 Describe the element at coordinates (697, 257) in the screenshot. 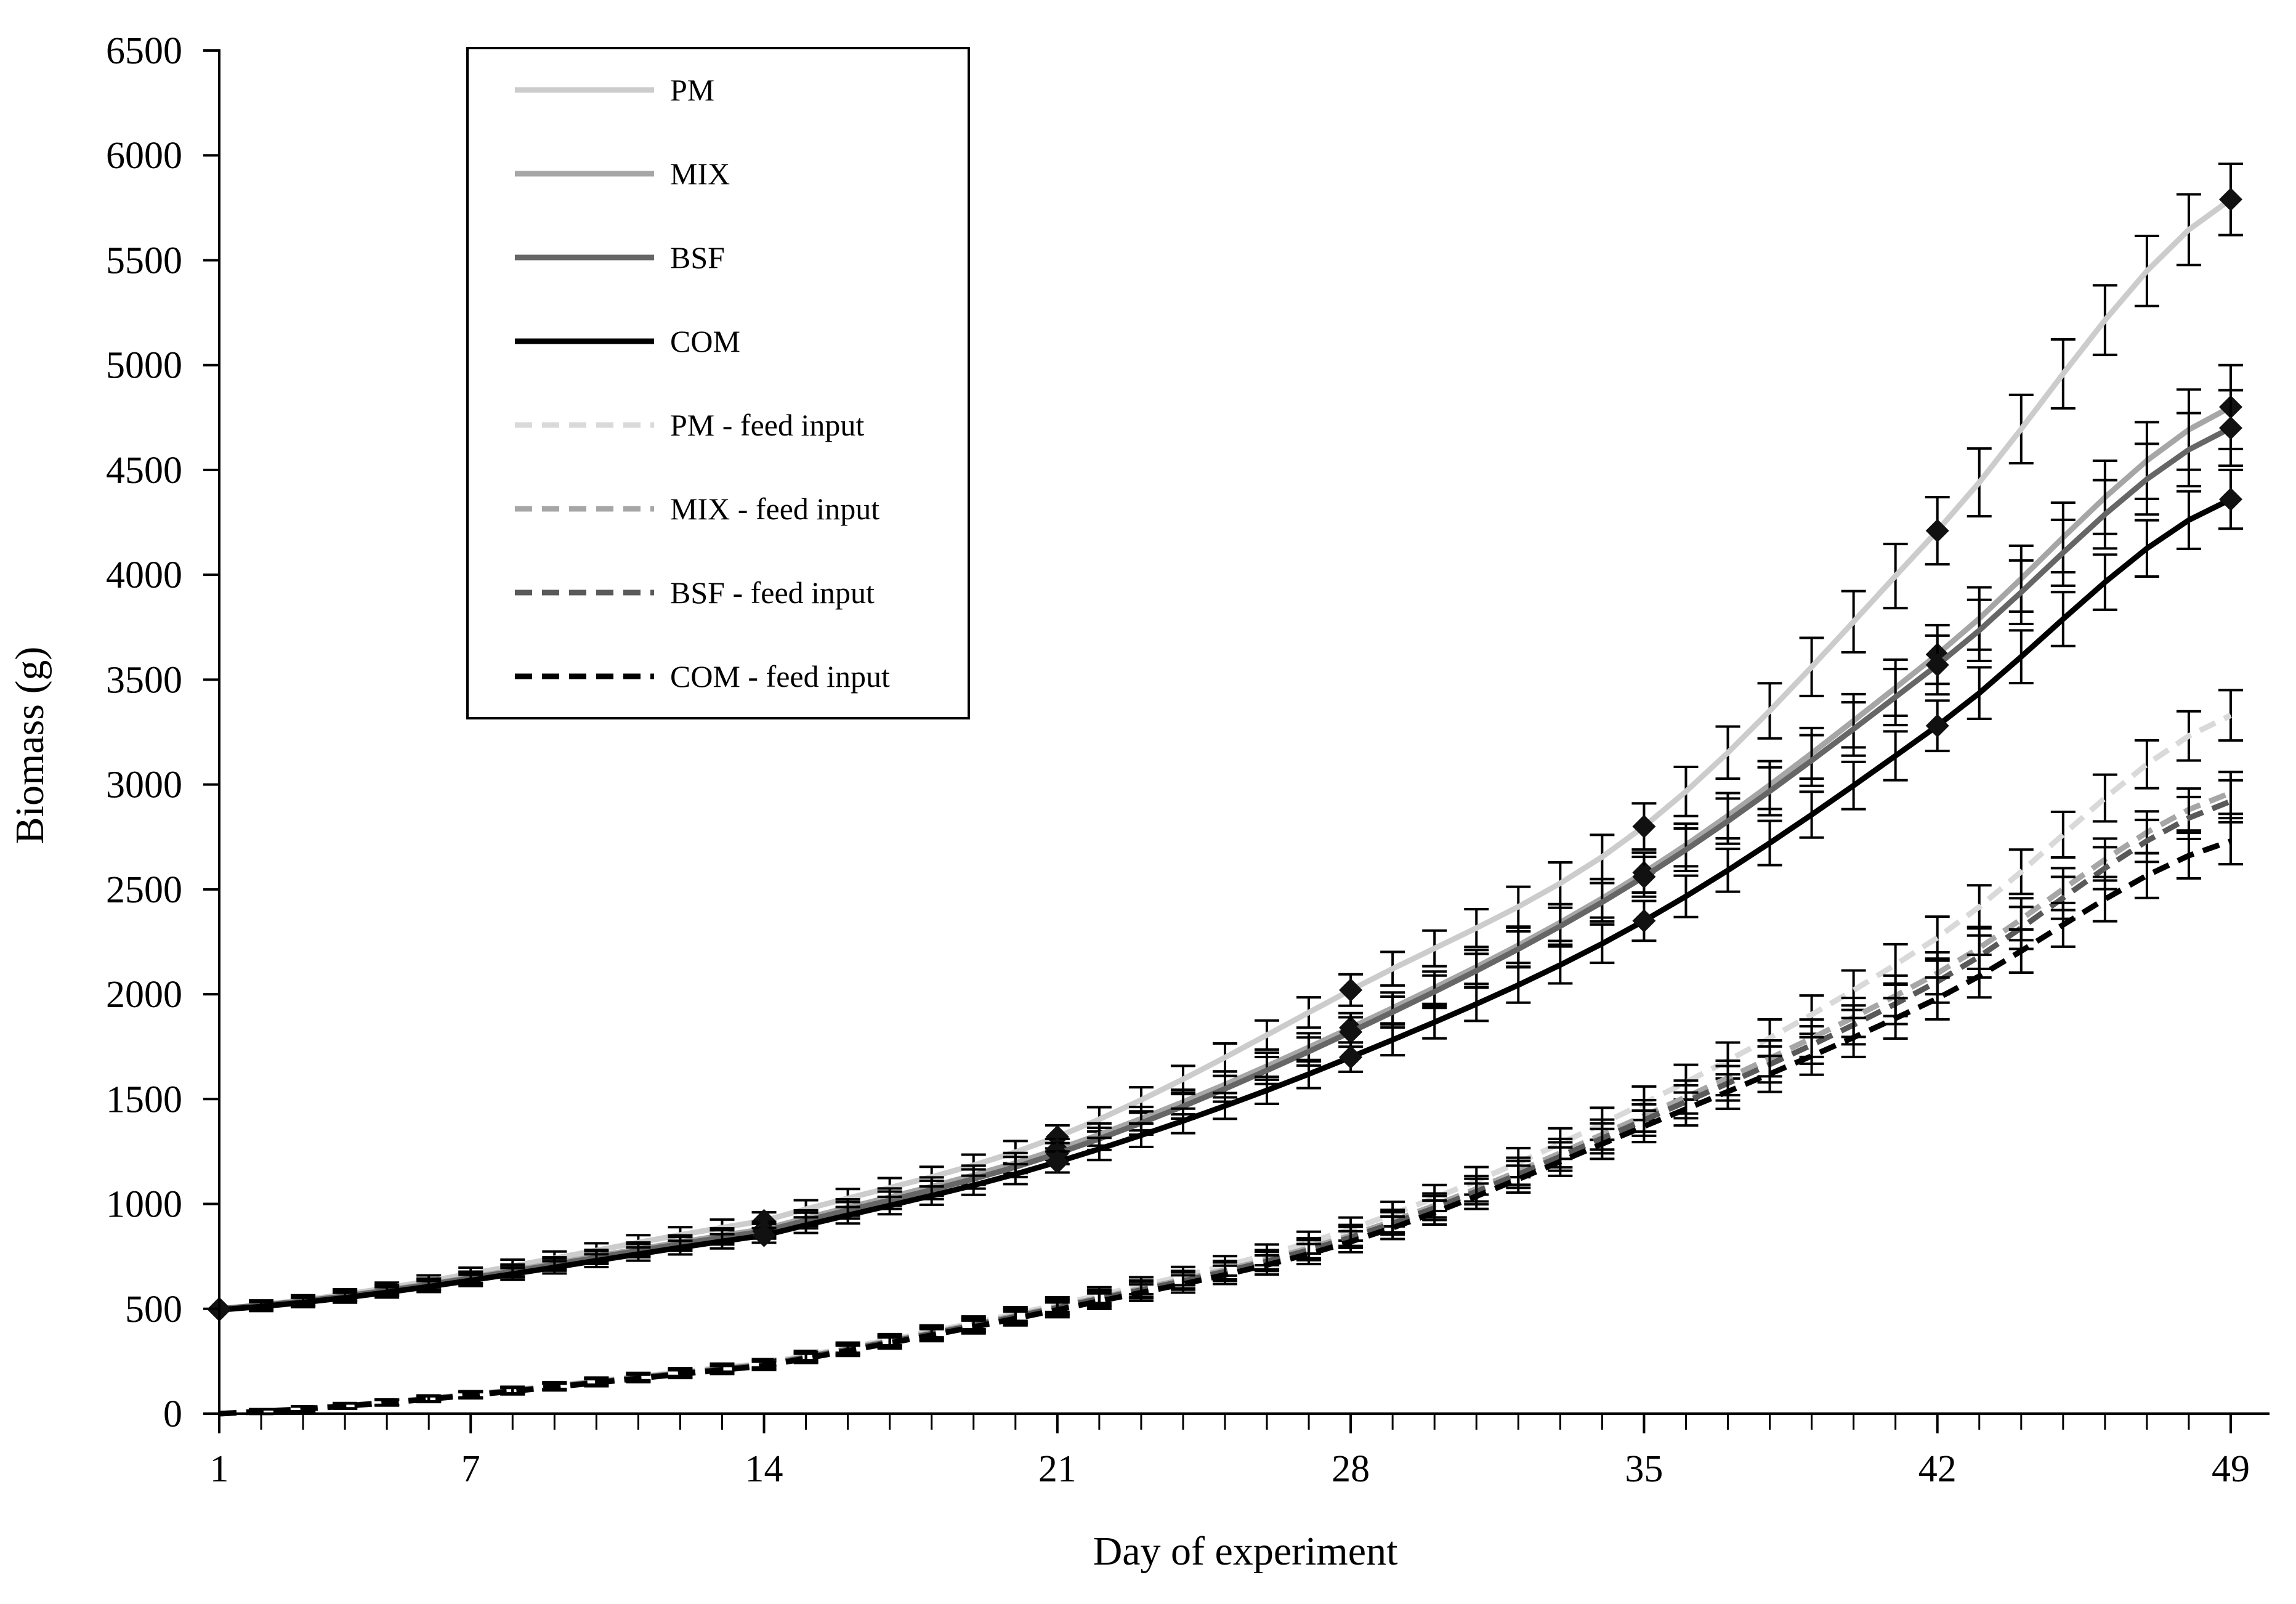

I see `legend-label: BSF` at that location.